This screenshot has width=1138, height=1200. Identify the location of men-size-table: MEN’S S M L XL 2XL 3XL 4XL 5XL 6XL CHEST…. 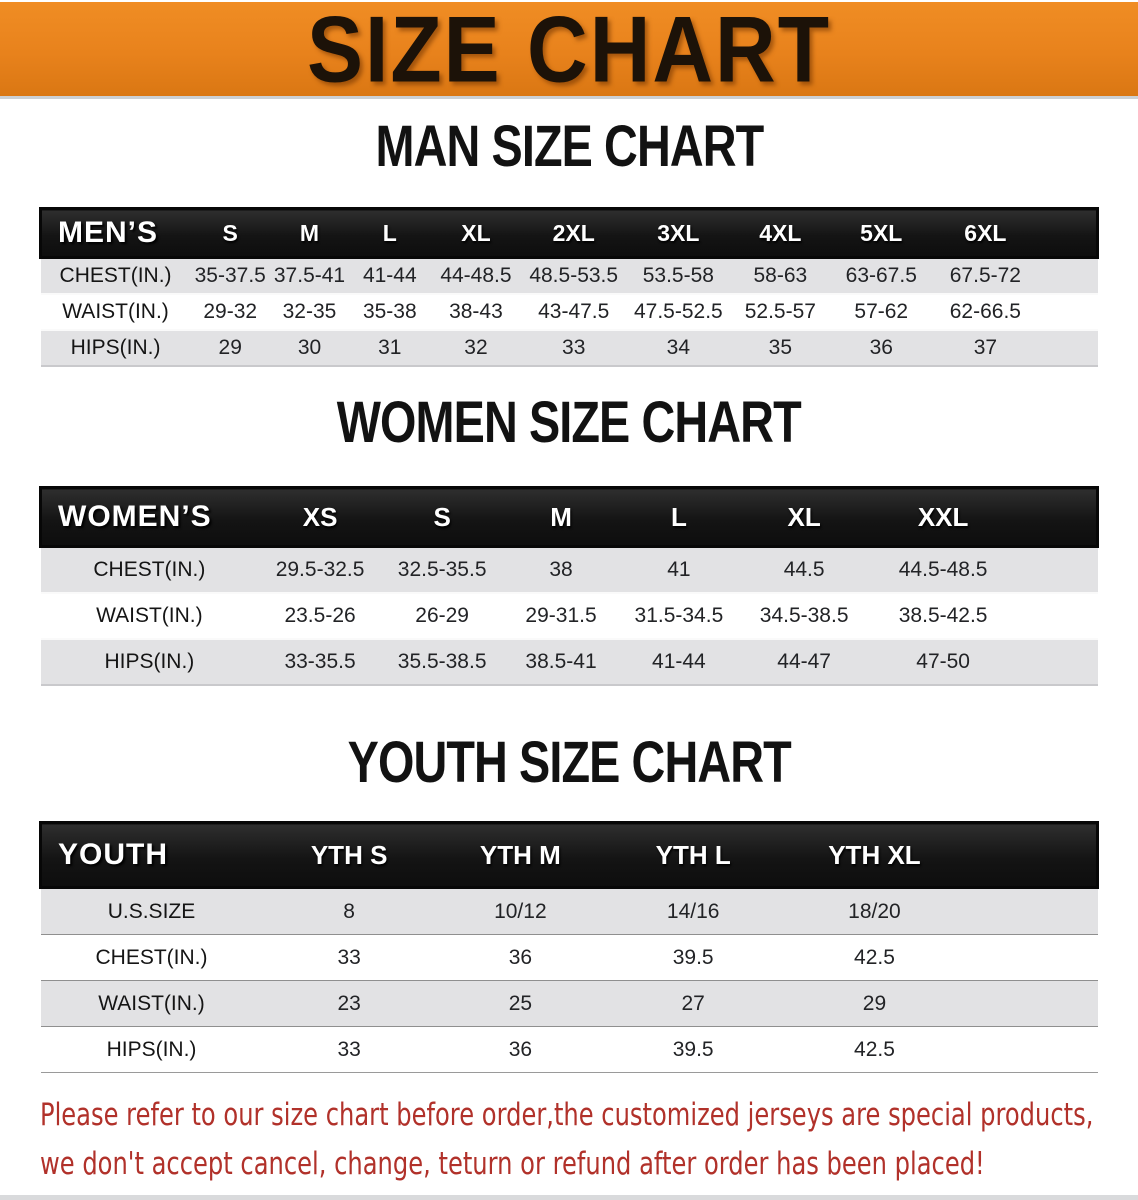
(569, 287).